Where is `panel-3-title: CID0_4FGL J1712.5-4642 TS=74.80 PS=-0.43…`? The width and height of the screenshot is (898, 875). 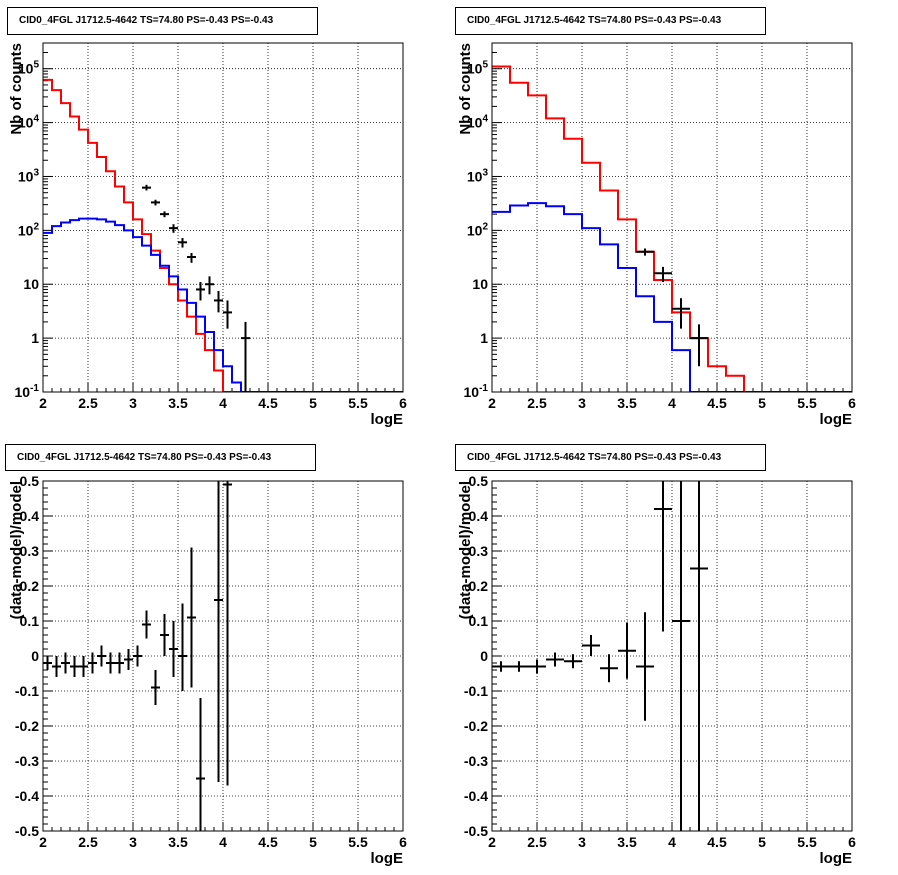
panel-3-title: CID0_4FGL J1712.5-4642 TS=74.80 PS=-0.43… is located at coordinates (160, 457).